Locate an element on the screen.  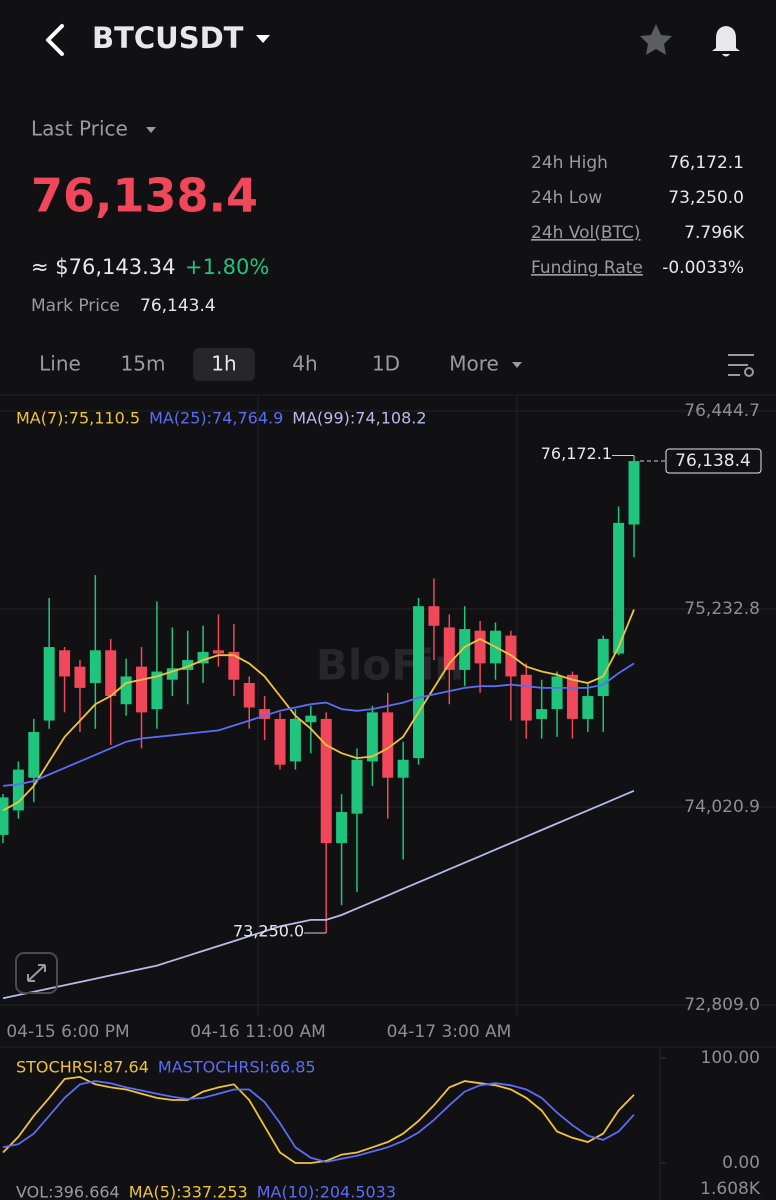
y-tick-label: 0.00 is located at coordinates (741, 1163).